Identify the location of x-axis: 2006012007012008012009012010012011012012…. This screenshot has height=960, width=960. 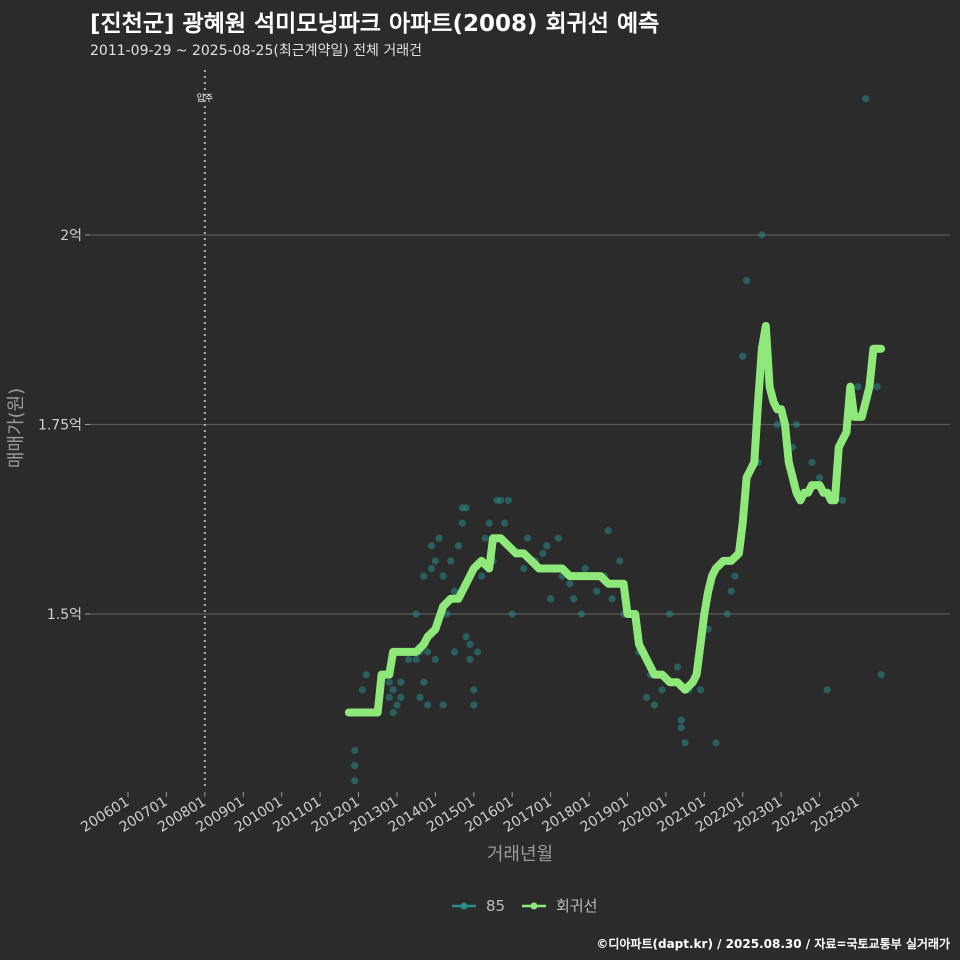
(470, 814).